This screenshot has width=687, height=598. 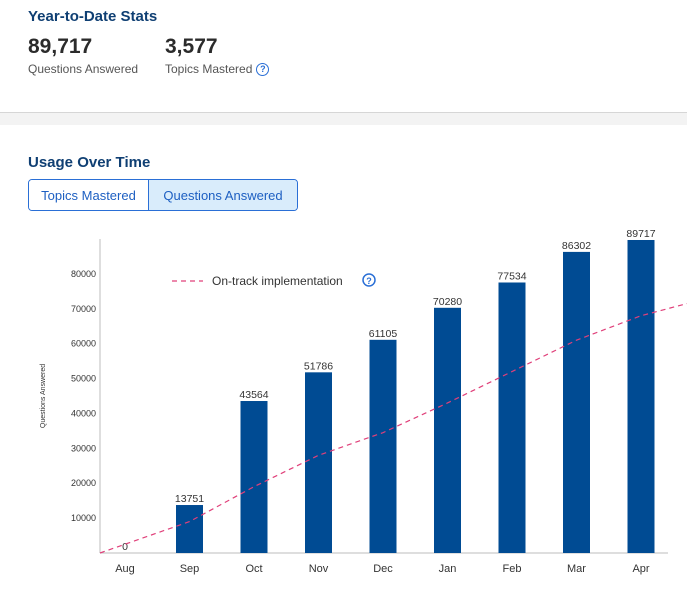 I want to click on legend-label: On-track implementation, so click(x=277, y=281).